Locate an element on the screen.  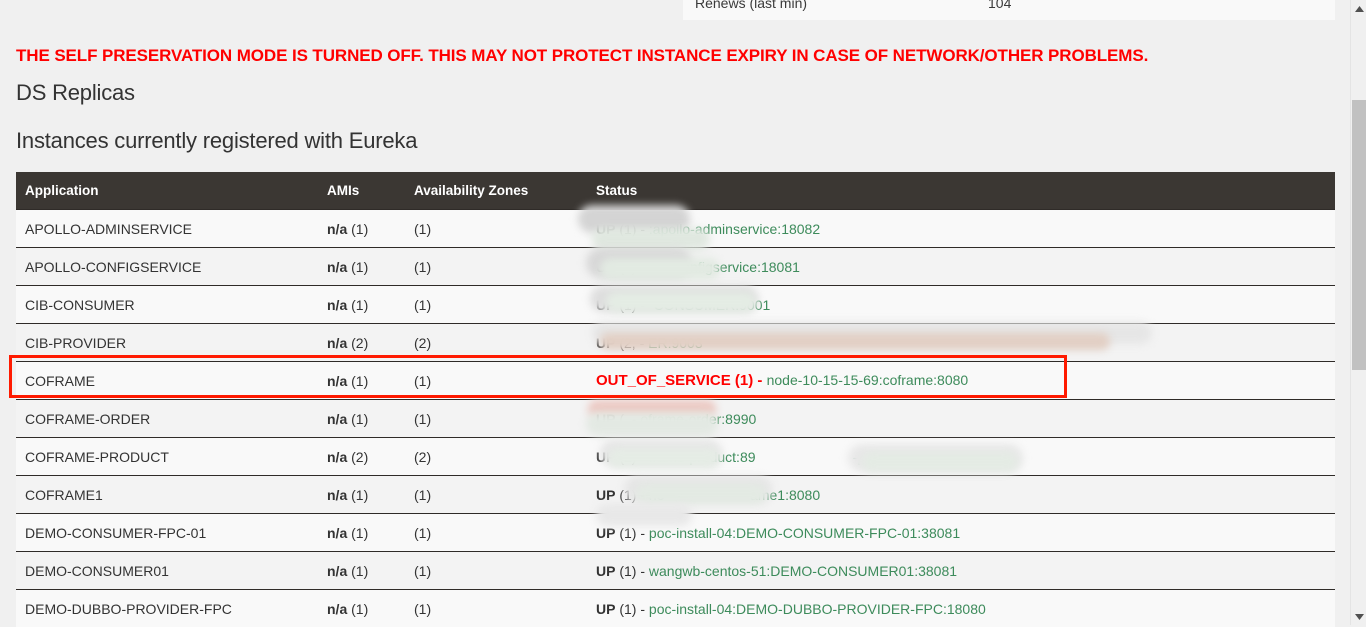
application-name: APOLLO-CONFIGSERVICE is located at coordinates (113, 267).